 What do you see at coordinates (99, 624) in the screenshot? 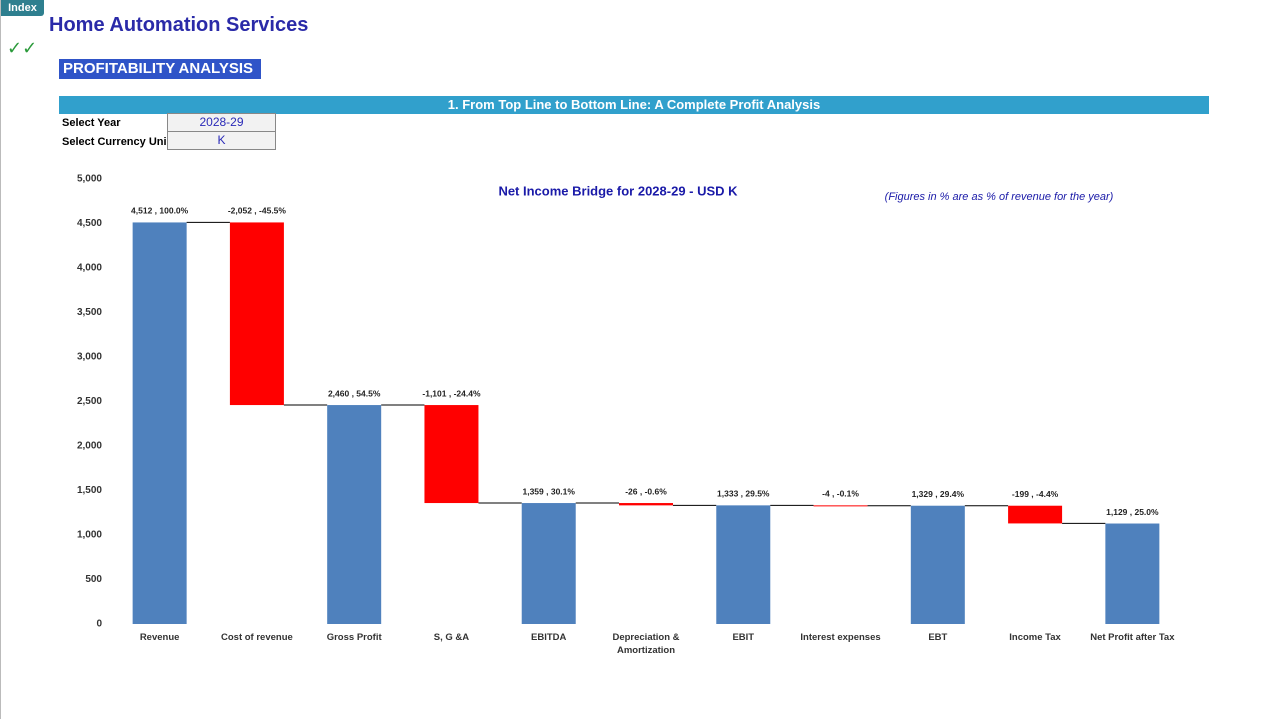
I see `y-tick-label: 0` at bounding box center [99, 624].